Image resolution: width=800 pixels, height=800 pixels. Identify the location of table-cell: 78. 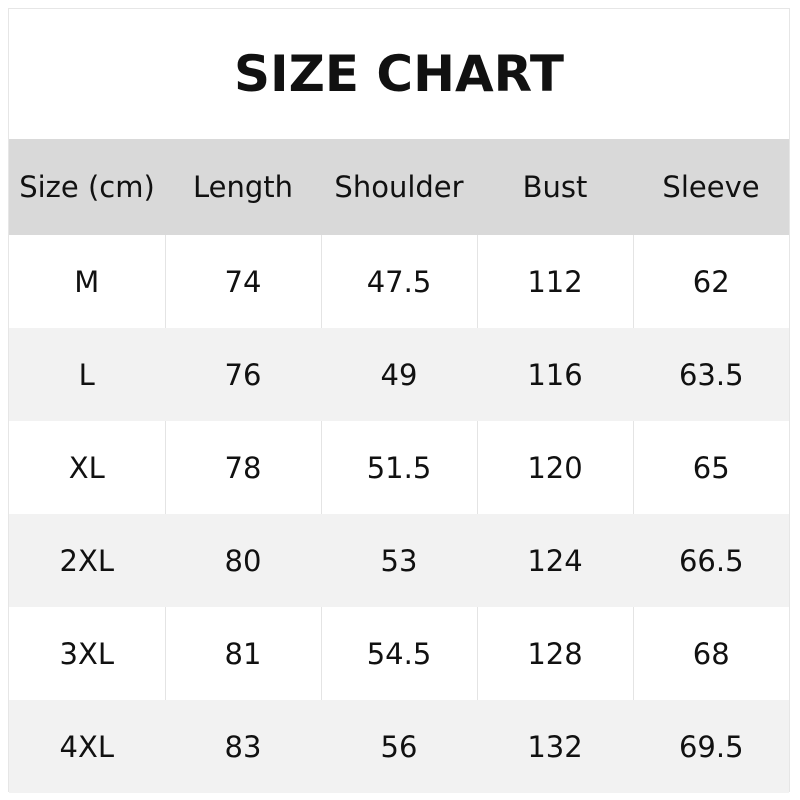
(242, 467).